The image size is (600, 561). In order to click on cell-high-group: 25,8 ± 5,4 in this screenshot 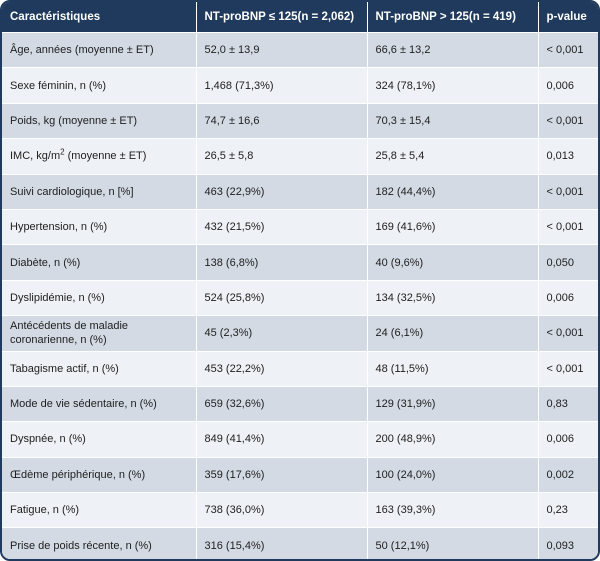, I will do `click(453, 156)`.